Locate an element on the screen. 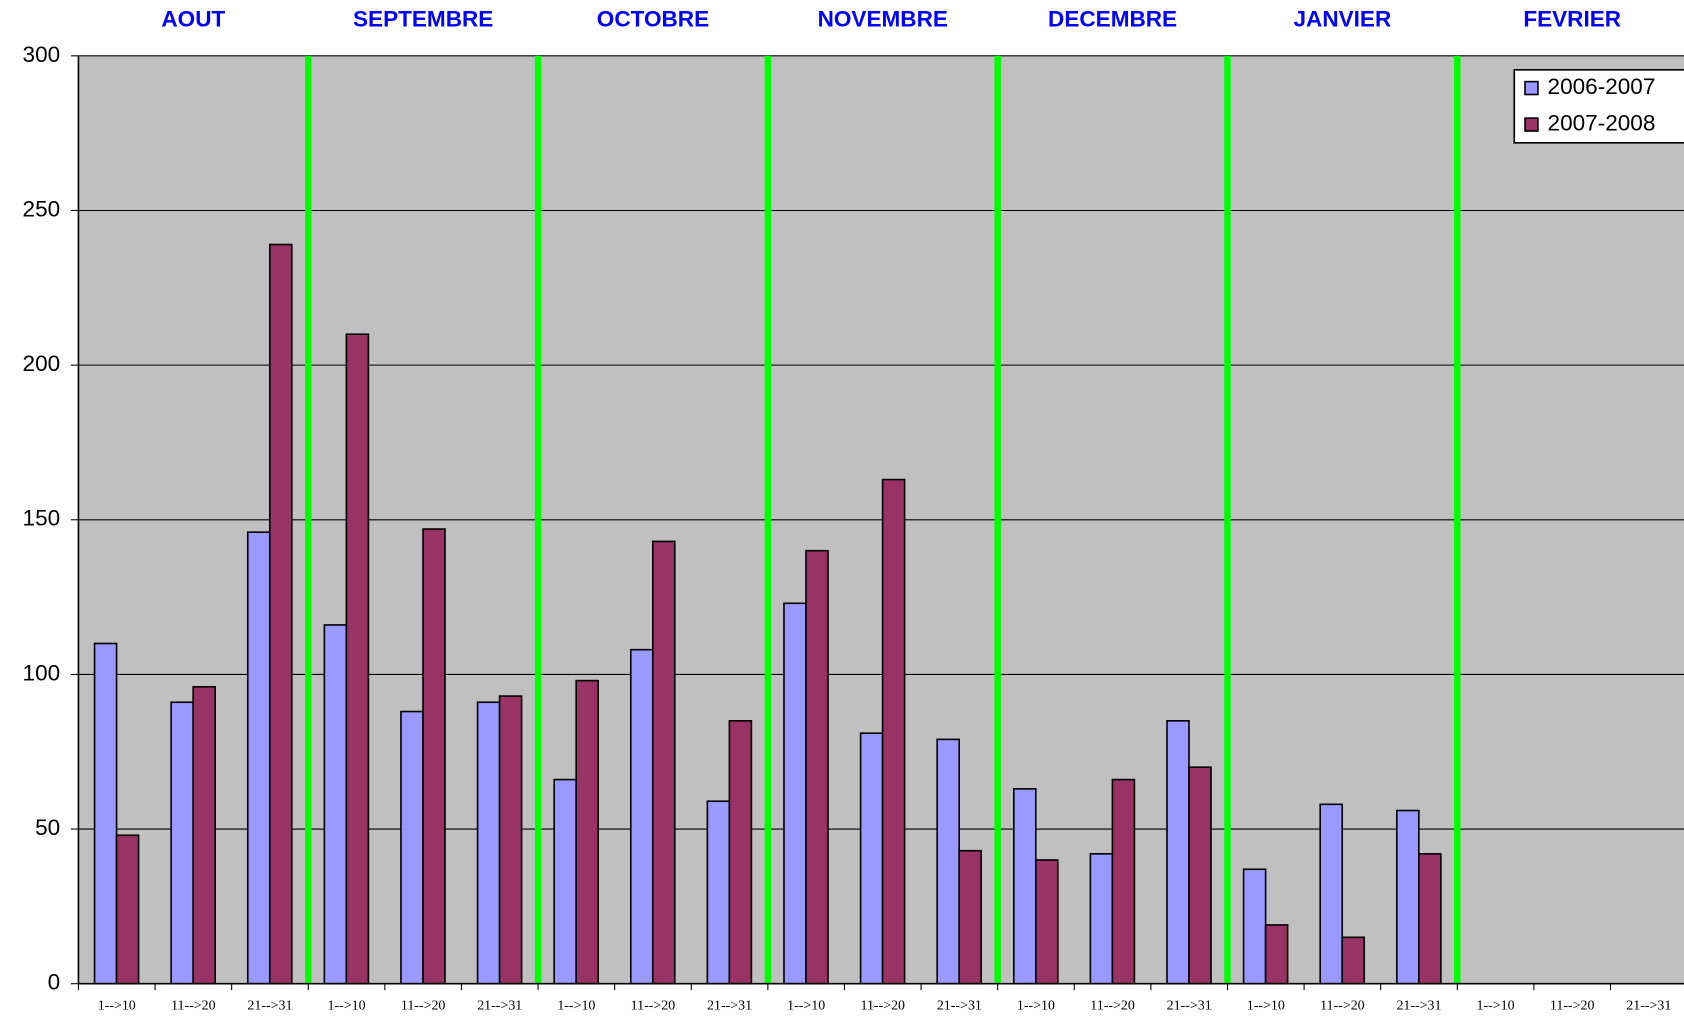  y-tick-label: 250 is located at coordinates (42, 208).